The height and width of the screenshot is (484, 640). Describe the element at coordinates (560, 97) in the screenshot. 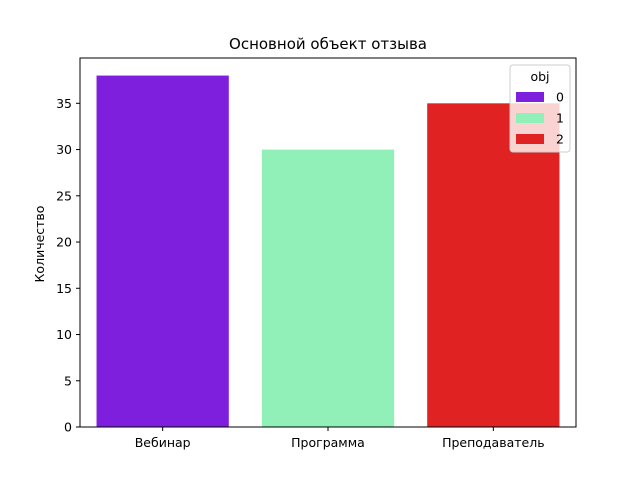

I see `legend-label-0: 0` at that location.